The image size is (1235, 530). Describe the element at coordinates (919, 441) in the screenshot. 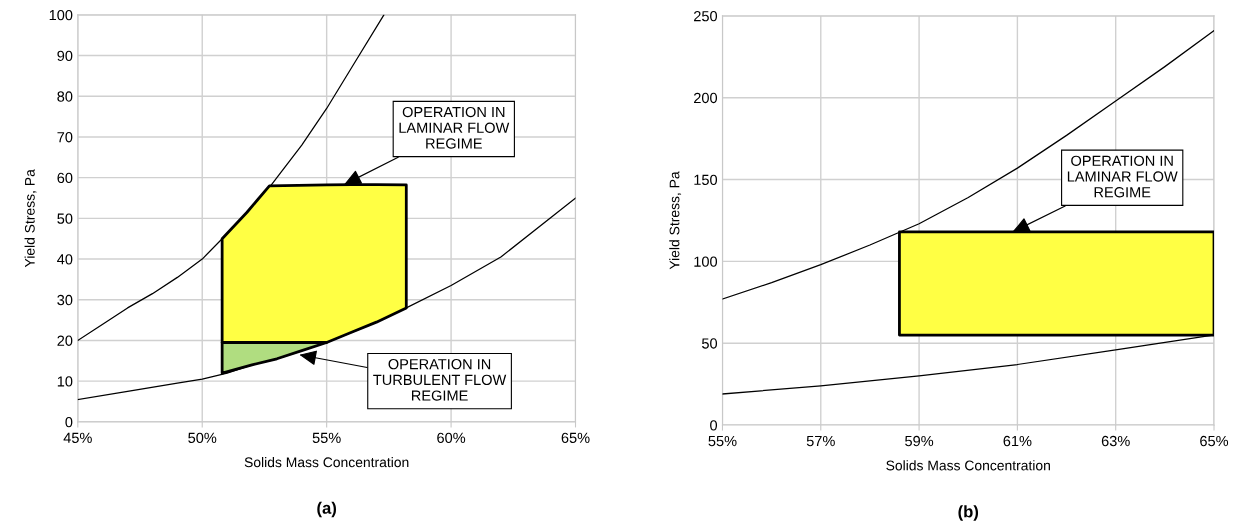

I see `x-tick-label: 59%` at that location.